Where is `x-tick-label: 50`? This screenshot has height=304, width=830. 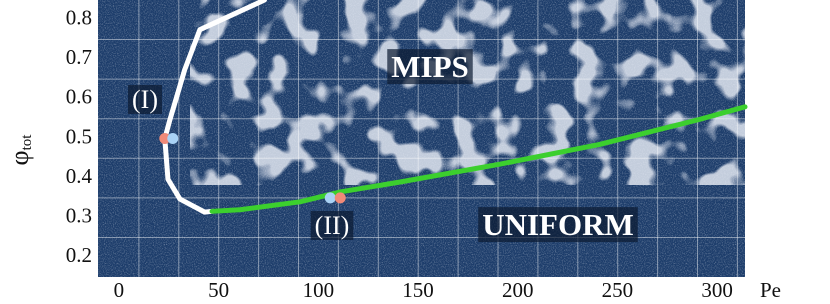 x-tick-label: 50 is located at coordinates (218, 290).